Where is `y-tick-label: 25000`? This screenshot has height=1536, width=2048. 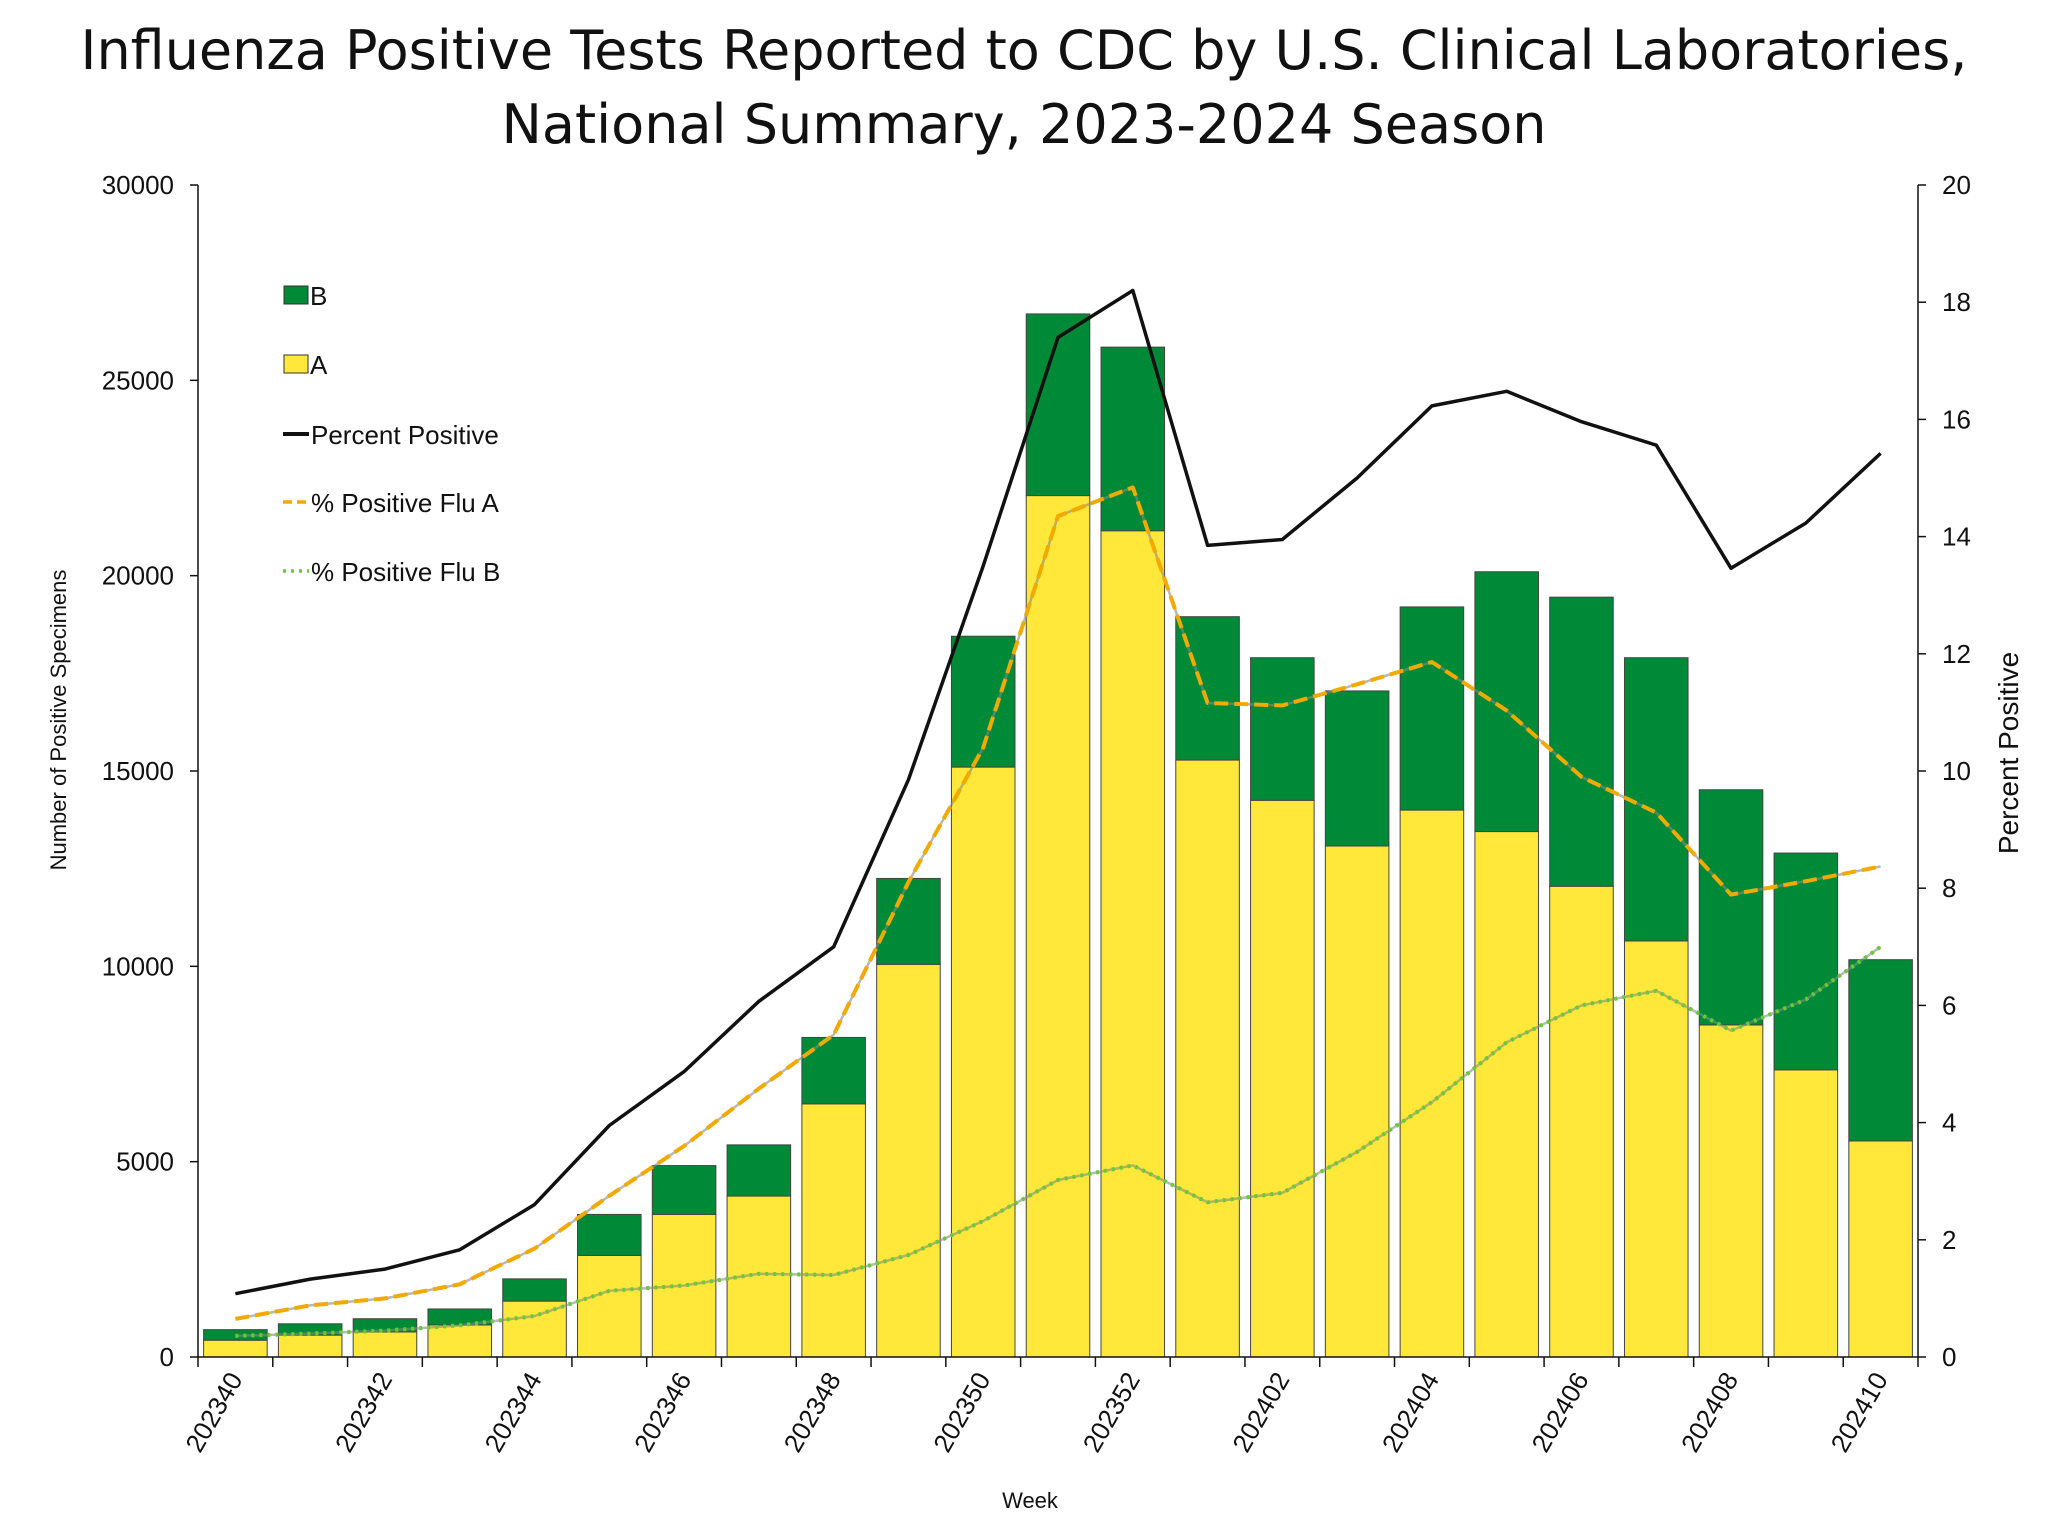
y-tick-label: 25000 is located at coordinates (138, 380).